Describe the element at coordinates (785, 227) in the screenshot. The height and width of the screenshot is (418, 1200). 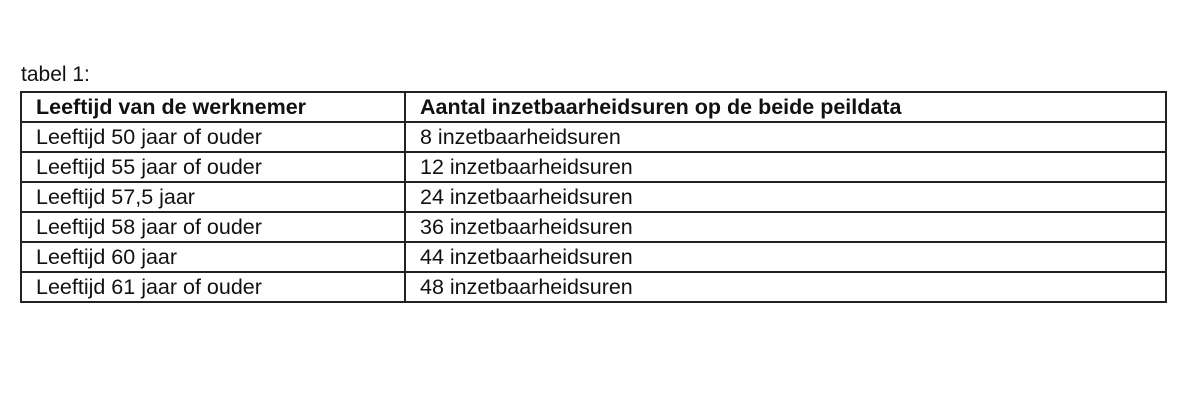
I see `hours-cell: 36 inzetbaarheidsuren` at that location.